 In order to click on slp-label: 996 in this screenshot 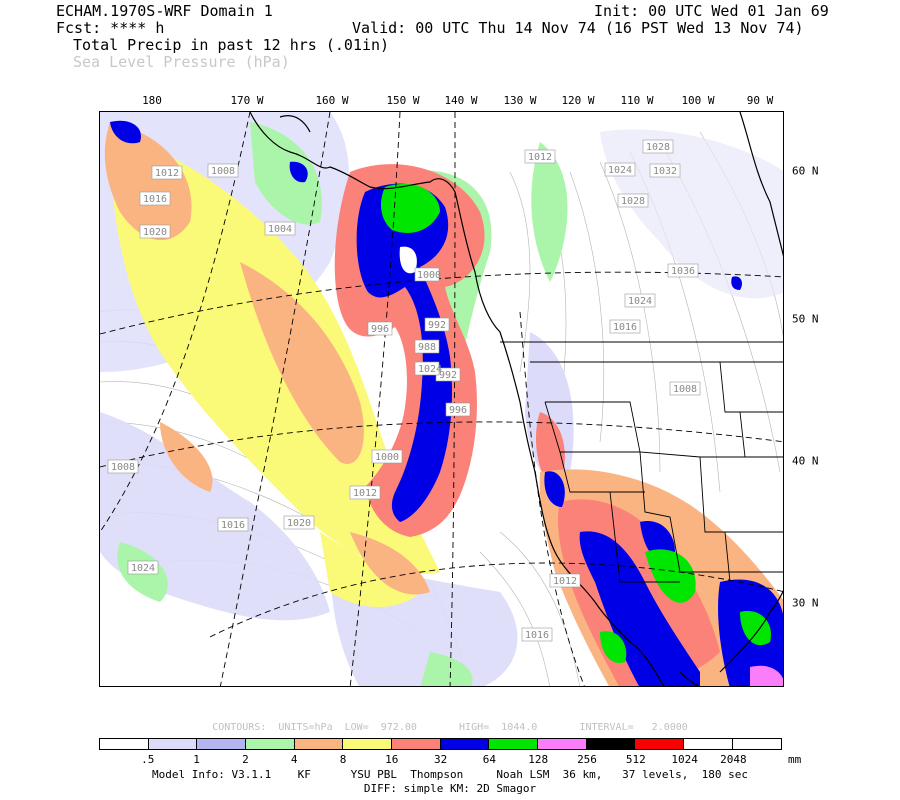, I will do `click(380, 328)`.